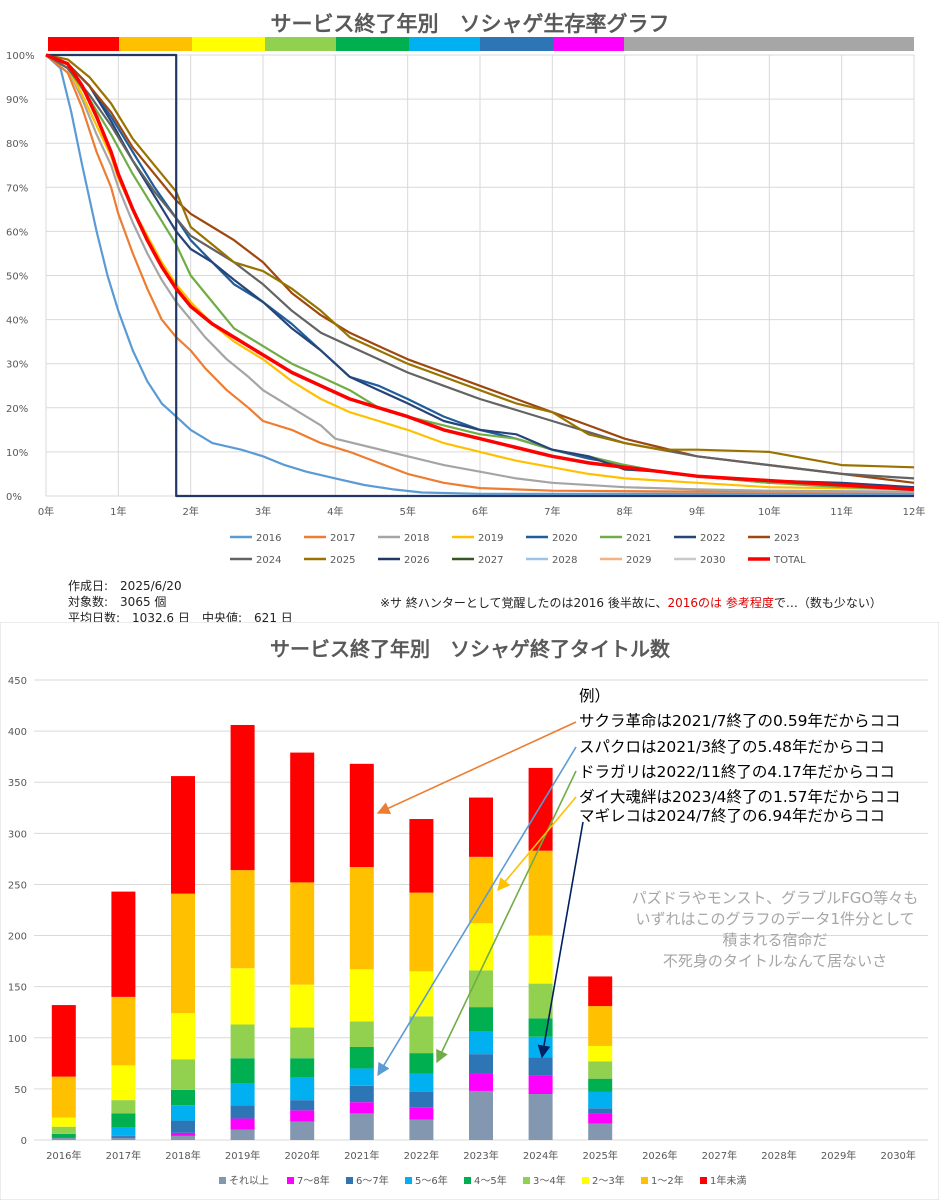 The height and width of the screenshot is (1200, 939). I want to click on legend-label: 3～4年, so click(549, 1180).